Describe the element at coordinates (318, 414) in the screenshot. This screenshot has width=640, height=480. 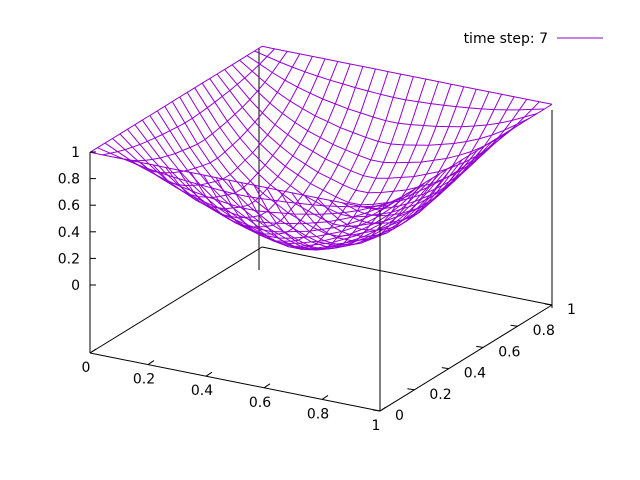
I see `x-tick-label: 0.8` at that location.